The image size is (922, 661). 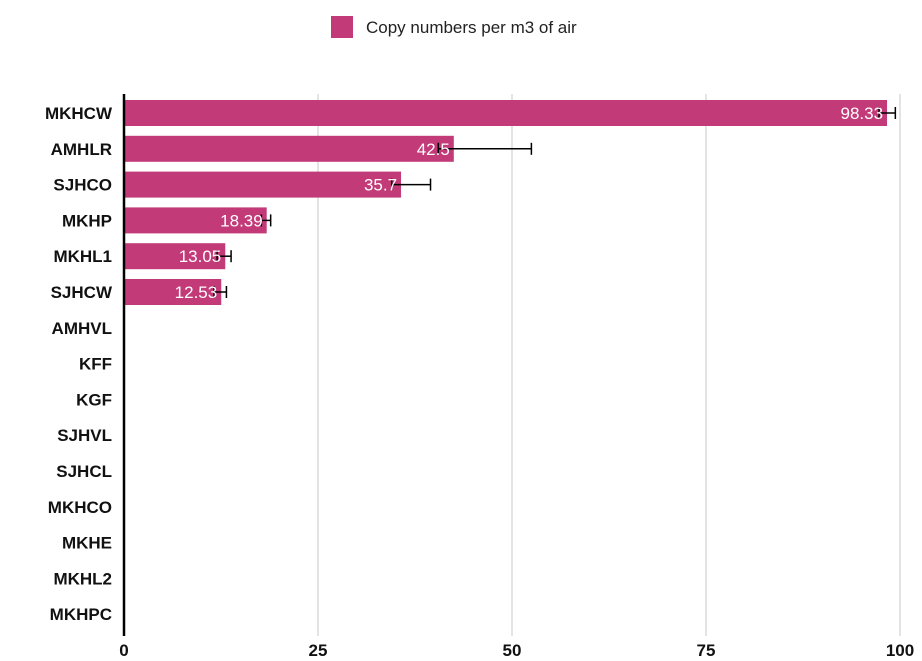 I want to click on category-label: MKHPC, so click(x=81, y=614).